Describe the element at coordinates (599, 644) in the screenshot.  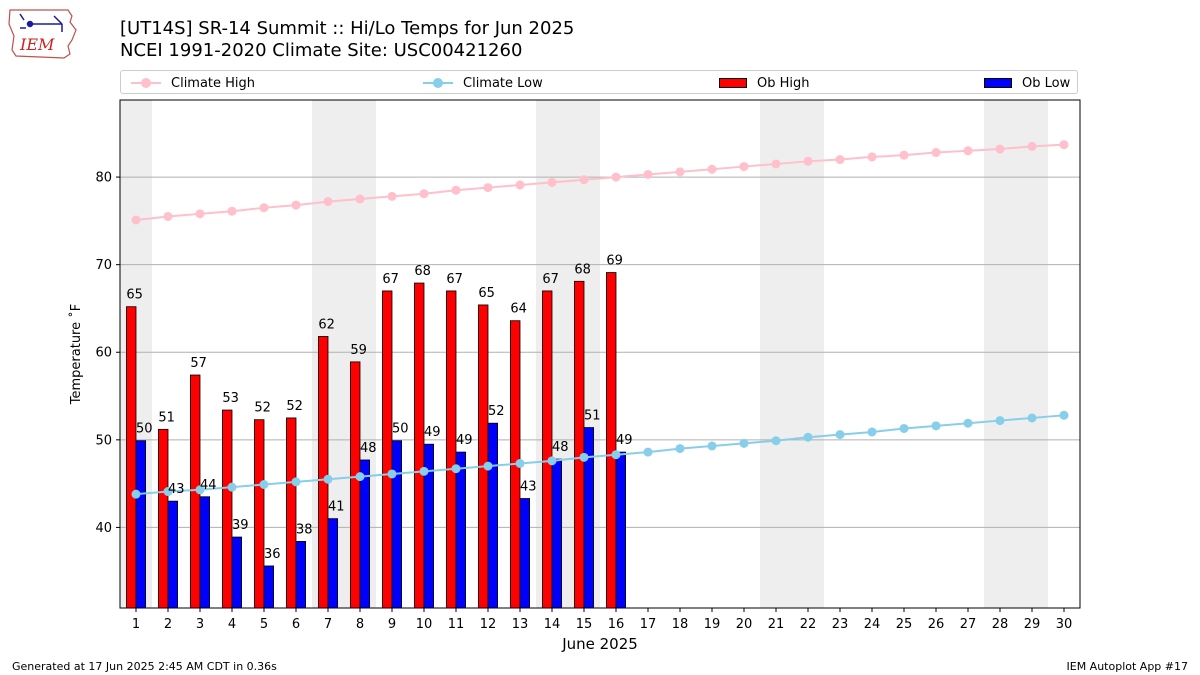
I see `x-axis-label: June 2025` at that location.